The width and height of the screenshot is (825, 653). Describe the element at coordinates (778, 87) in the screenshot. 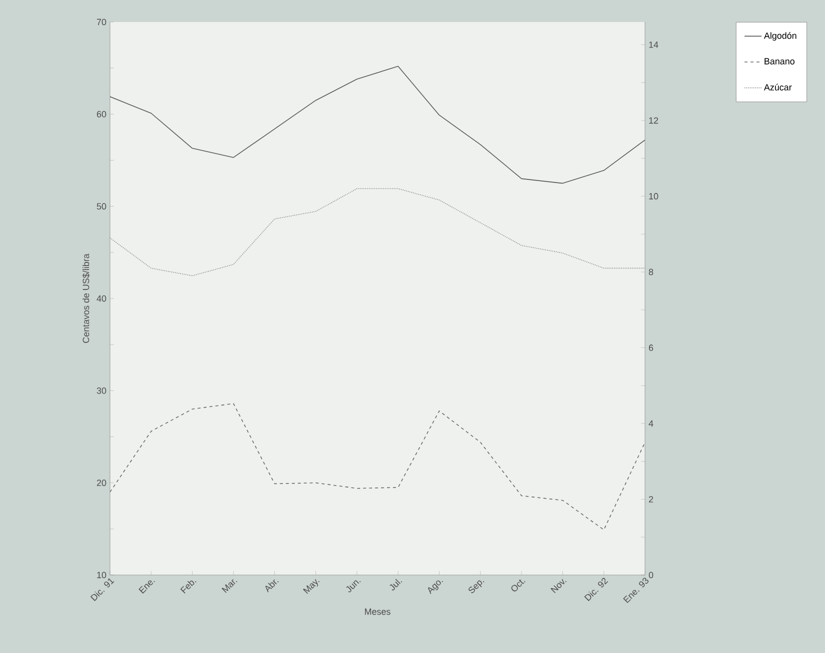

I see `legend-label: Azúcar` at that location.